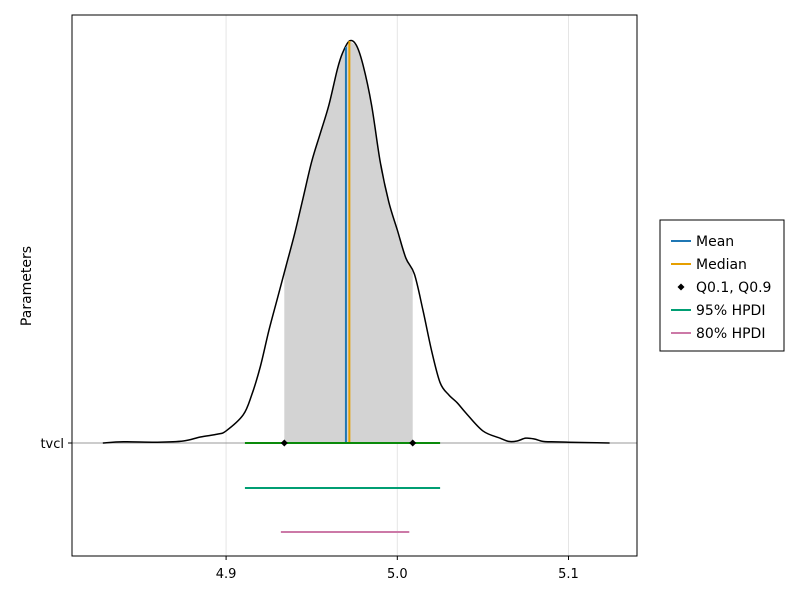  I want to click on x-tick-label-2: 5.1, so click(568, 574).